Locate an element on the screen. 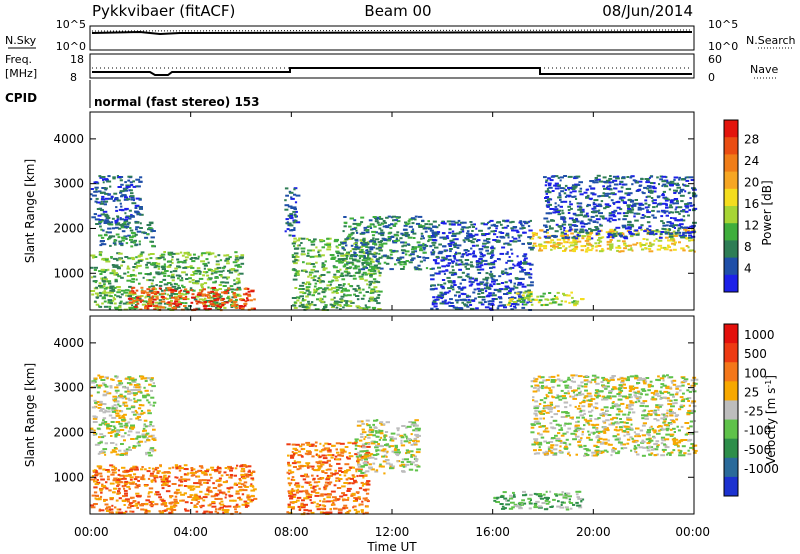 The image size is (800, 554). nsky-tick-bottom: 10^0 is located at coordinates (71, 46).